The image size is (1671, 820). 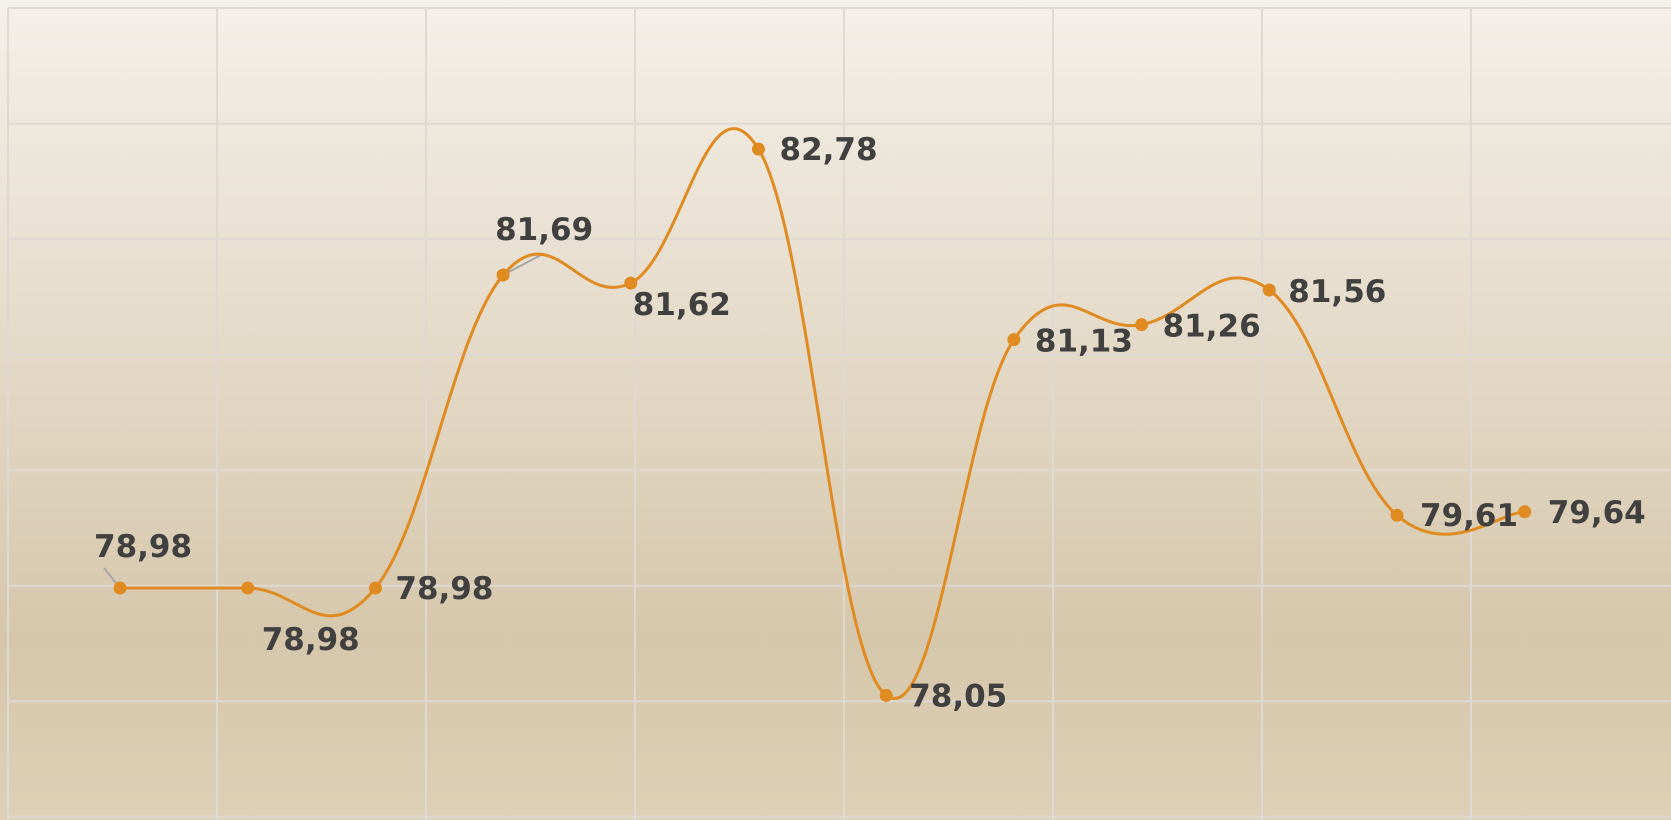 I want to click on data-label: 79,61, so click(x=1469, y=516).